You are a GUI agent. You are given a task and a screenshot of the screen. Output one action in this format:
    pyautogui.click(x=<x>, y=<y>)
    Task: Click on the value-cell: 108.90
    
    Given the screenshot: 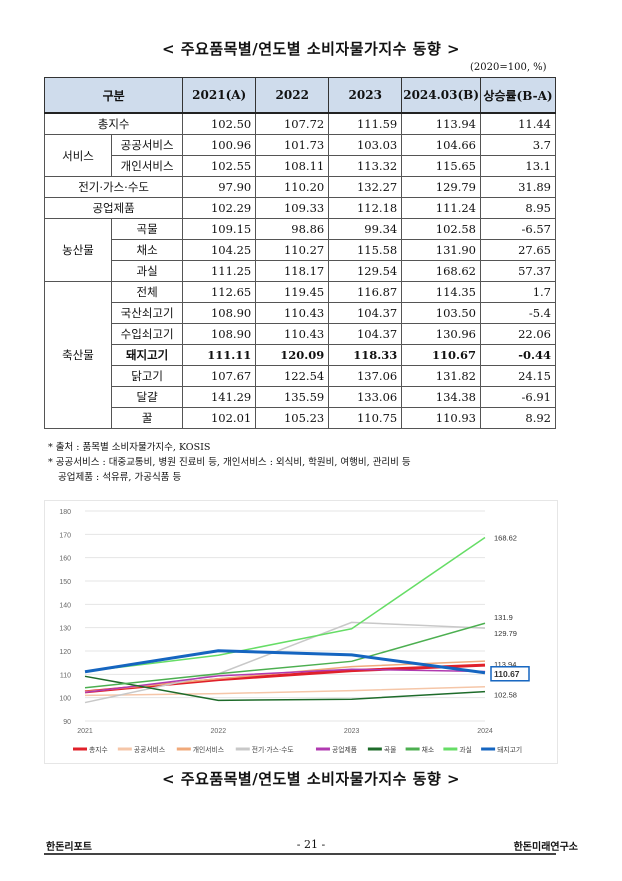 What is the action you would take?
    pyautogui.click(x=219, y=313)
    